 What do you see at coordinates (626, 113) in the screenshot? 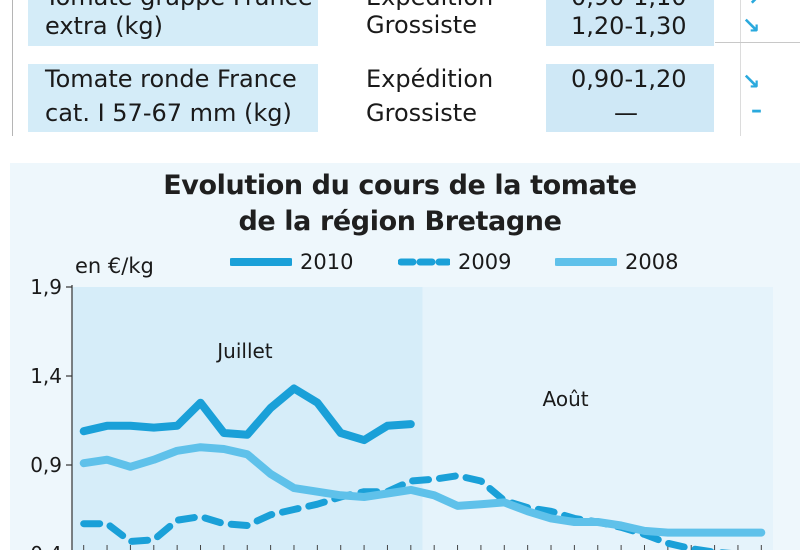
I see `row2-price-line2: —` at bounding box center [626, 113].